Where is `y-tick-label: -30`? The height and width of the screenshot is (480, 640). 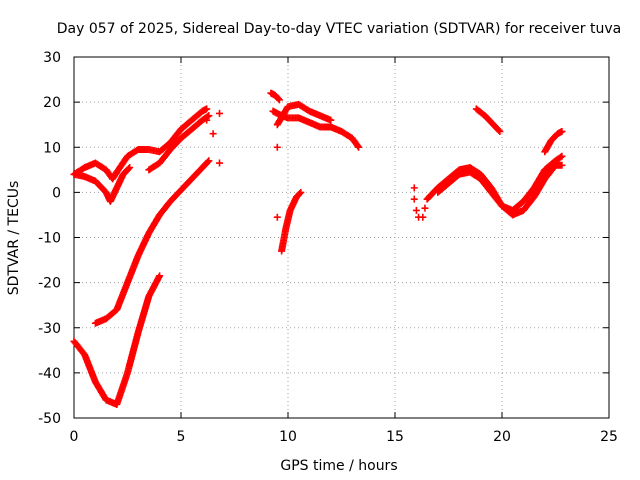 y-tick-label: -30 is located at coordinates (49, 329).